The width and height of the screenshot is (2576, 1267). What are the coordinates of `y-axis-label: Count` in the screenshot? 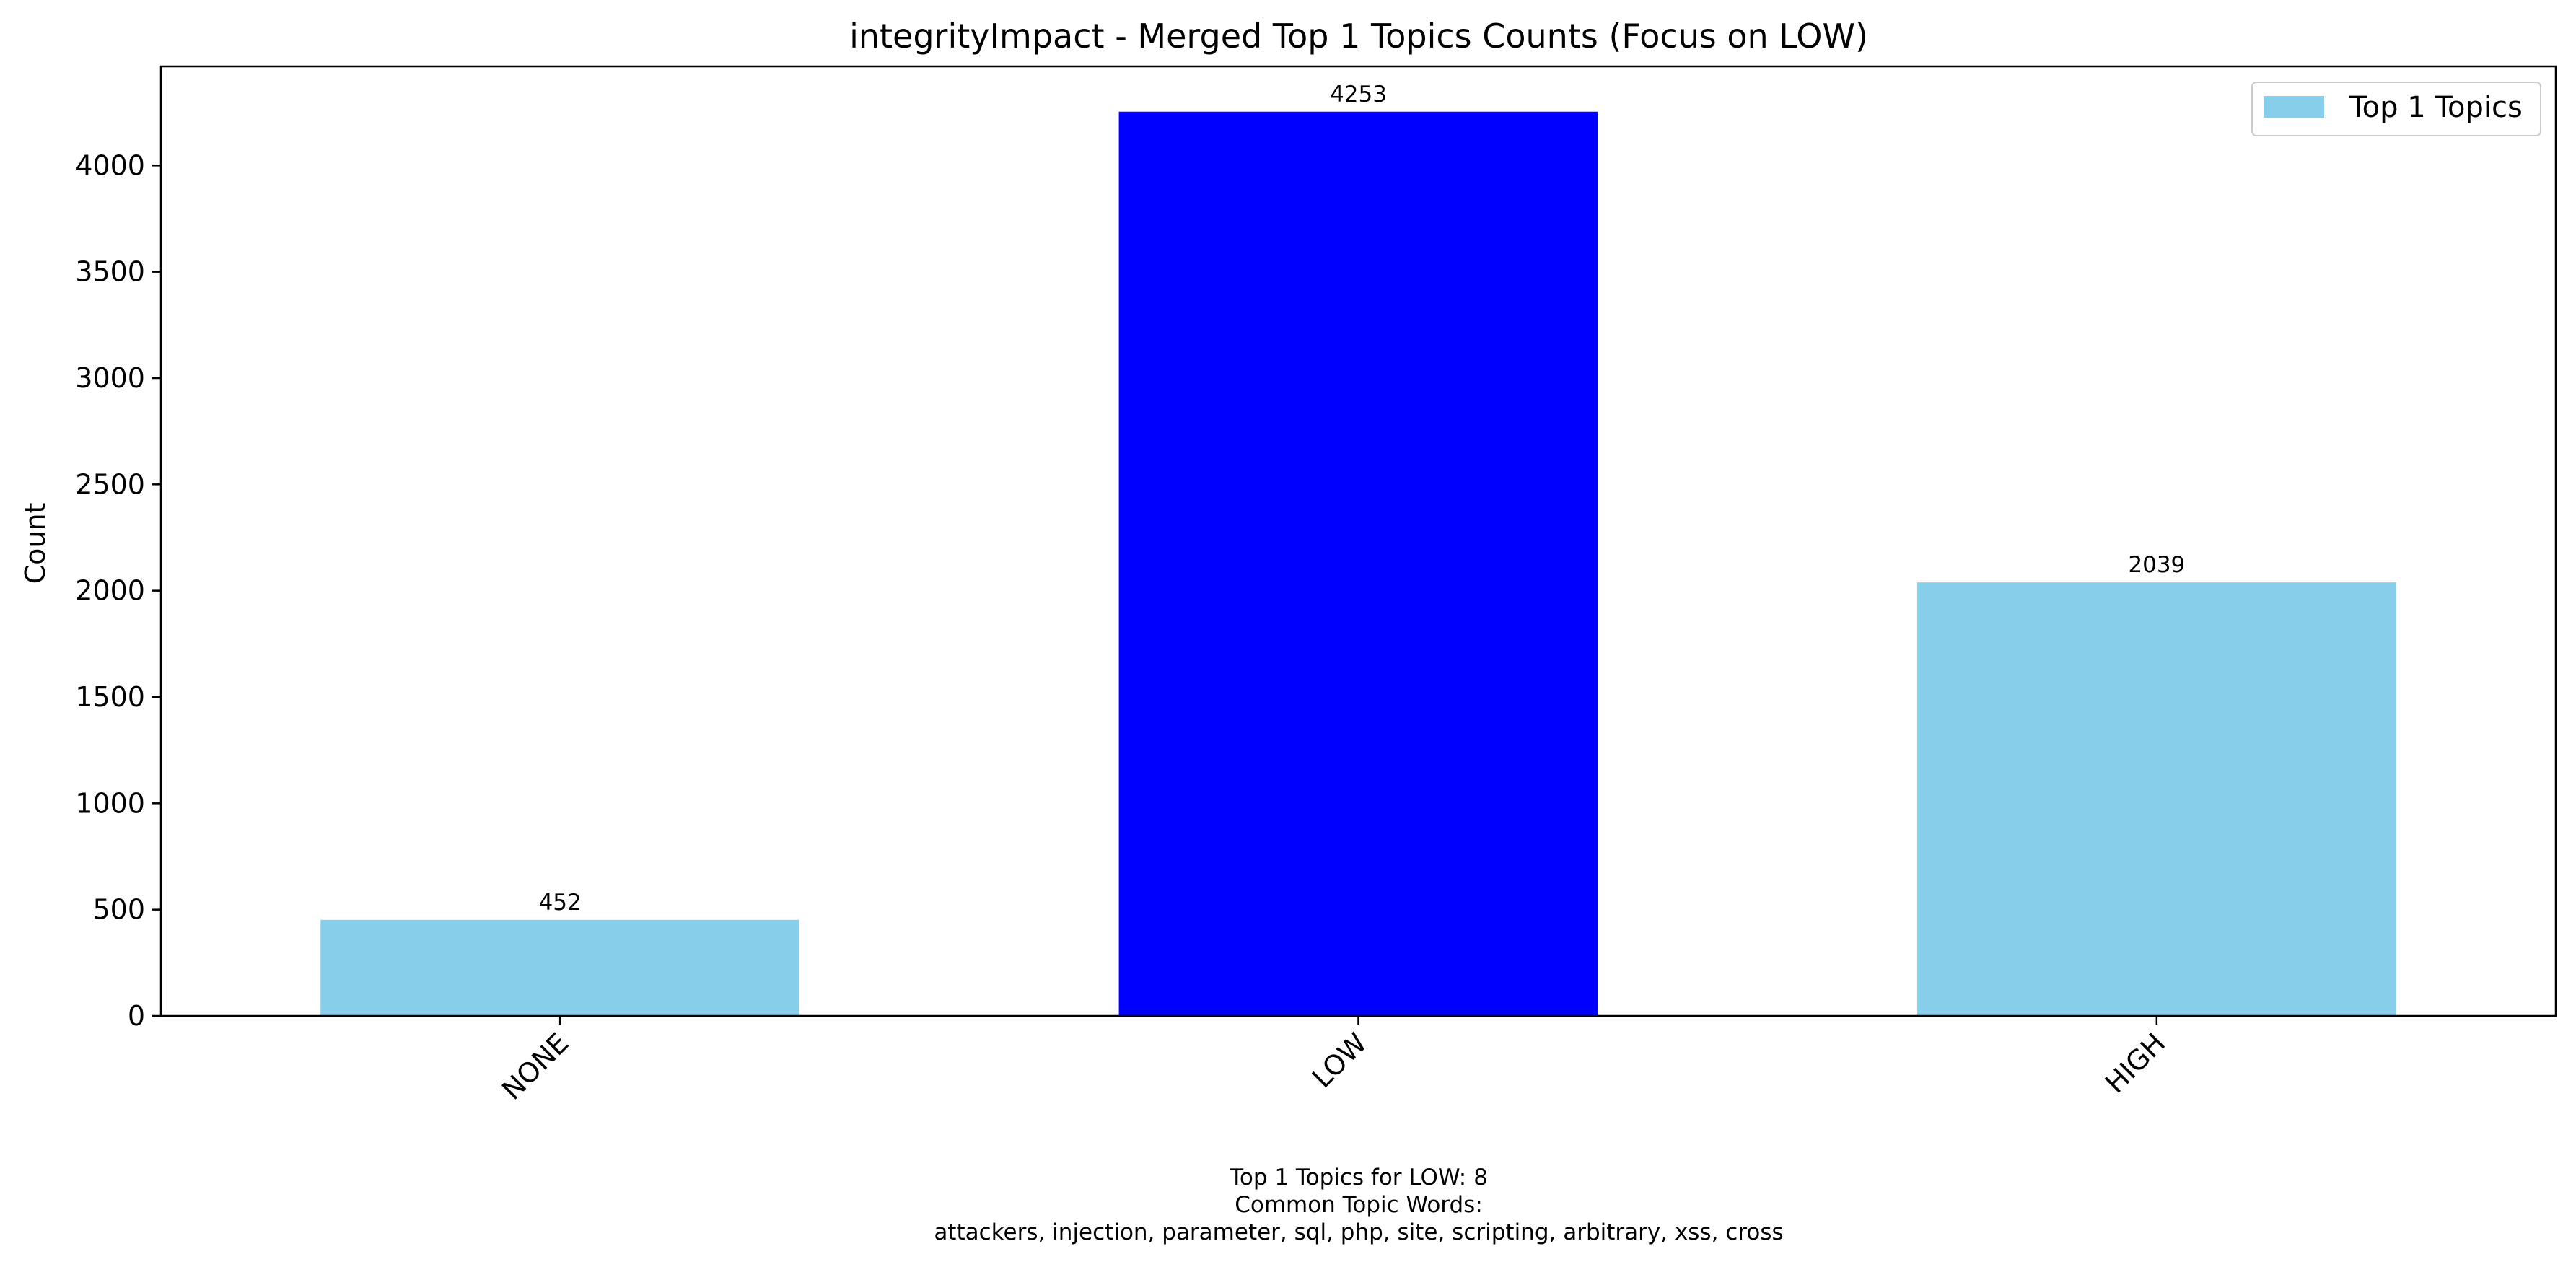 It's located at (35, 543).